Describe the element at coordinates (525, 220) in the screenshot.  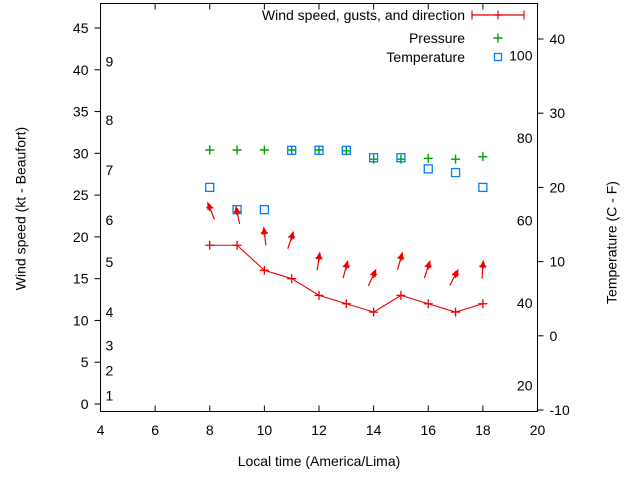
I see `fahrenheit-scale-label: 60` at that location.